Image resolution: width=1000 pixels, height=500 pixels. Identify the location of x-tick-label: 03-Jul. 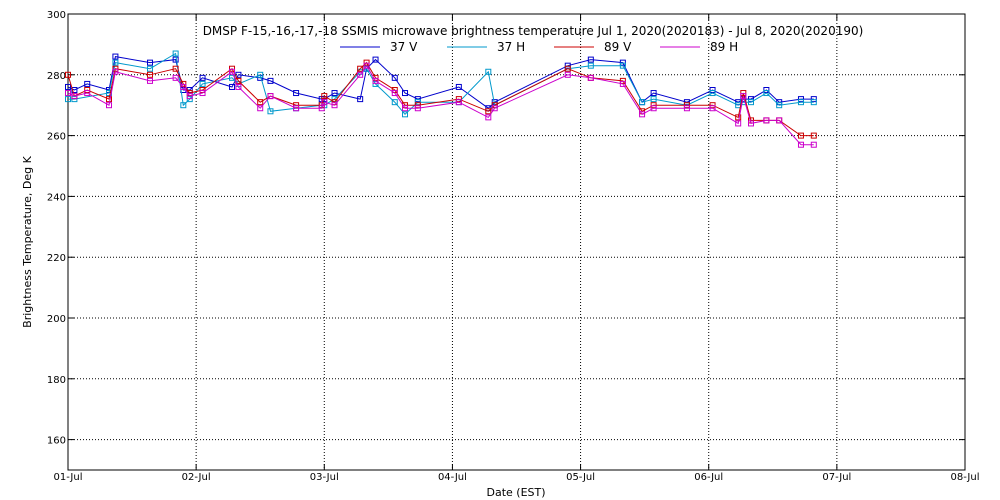
(324, 477).